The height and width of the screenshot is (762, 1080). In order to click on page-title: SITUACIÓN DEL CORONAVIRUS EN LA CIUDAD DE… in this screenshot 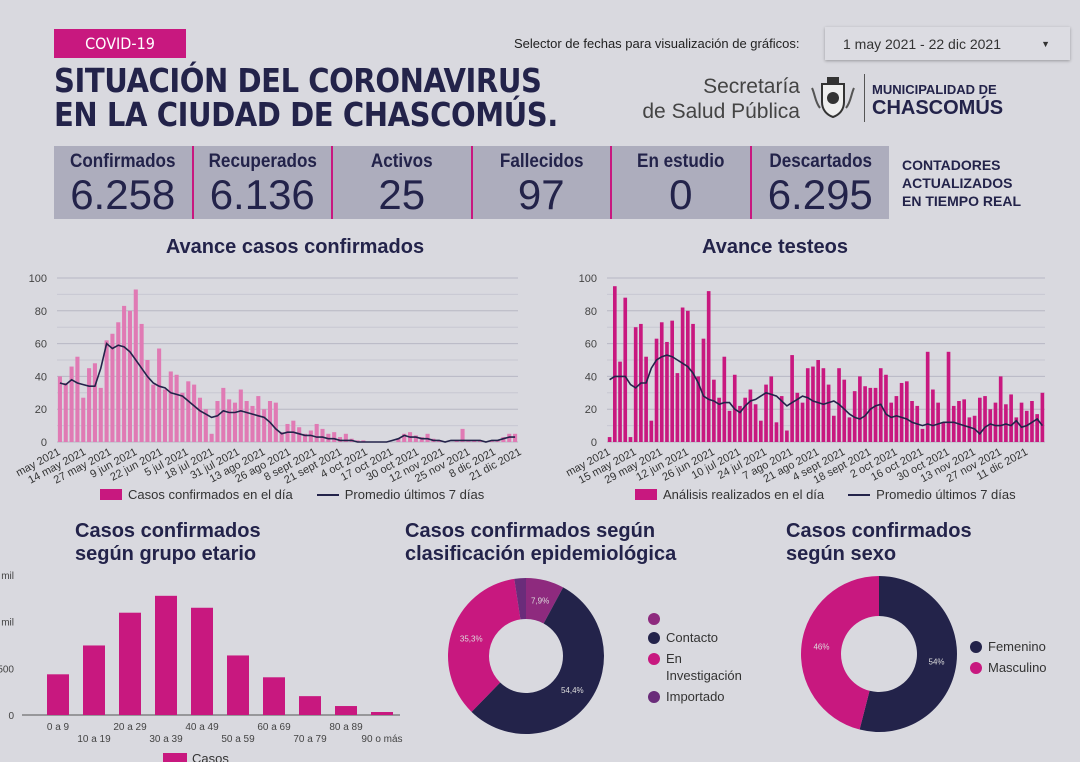, I will do `click(306, 98)`.